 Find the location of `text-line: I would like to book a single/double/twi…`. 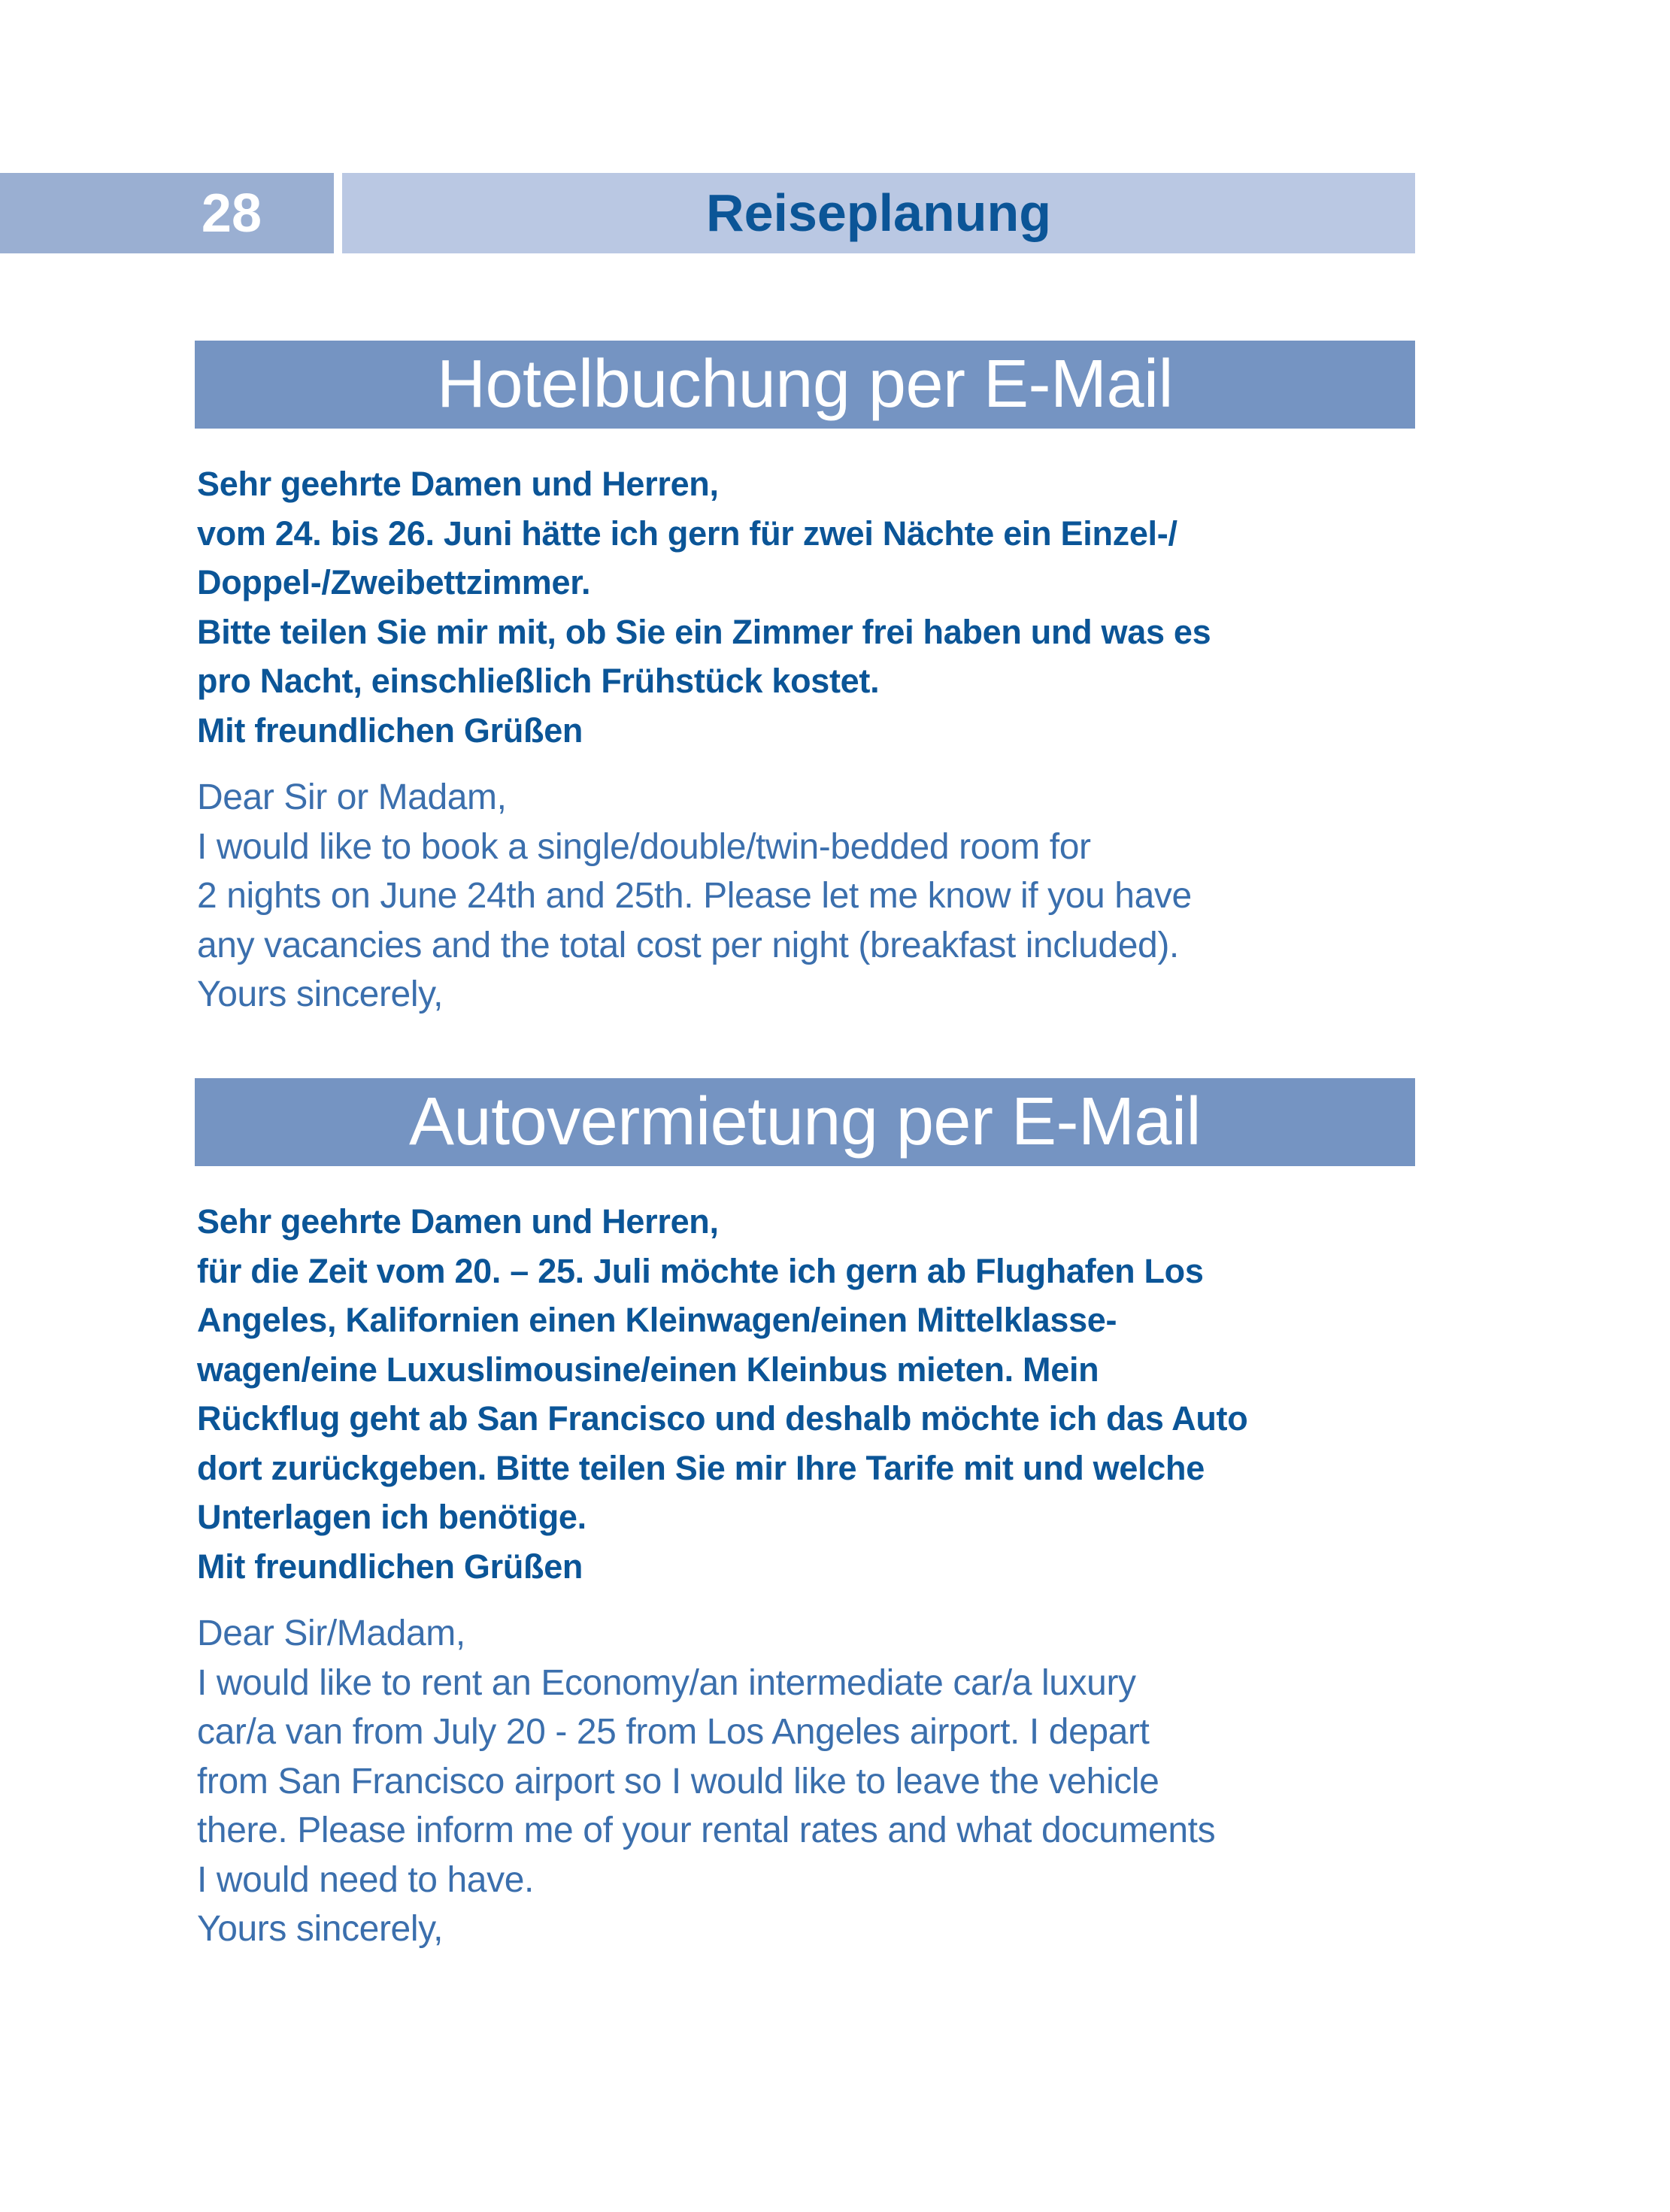

text-line: I would like to book a single/double/twi… is located at coordinates (644, 847).